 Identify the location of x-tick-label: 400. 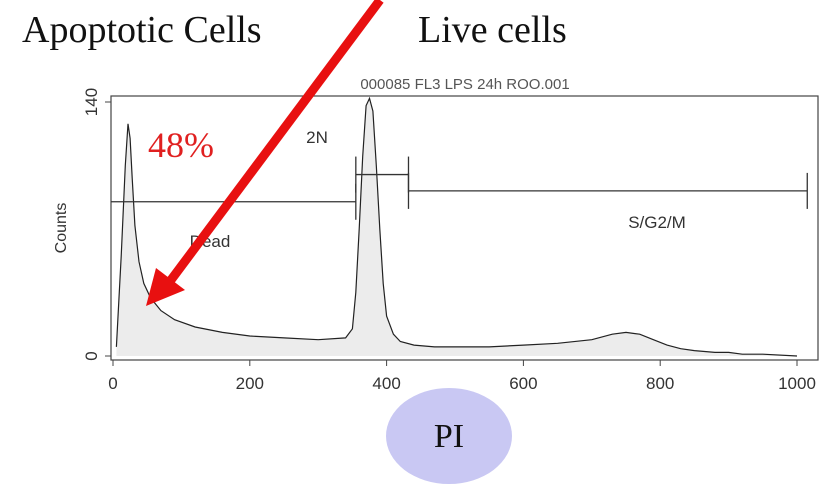
(386, 383).